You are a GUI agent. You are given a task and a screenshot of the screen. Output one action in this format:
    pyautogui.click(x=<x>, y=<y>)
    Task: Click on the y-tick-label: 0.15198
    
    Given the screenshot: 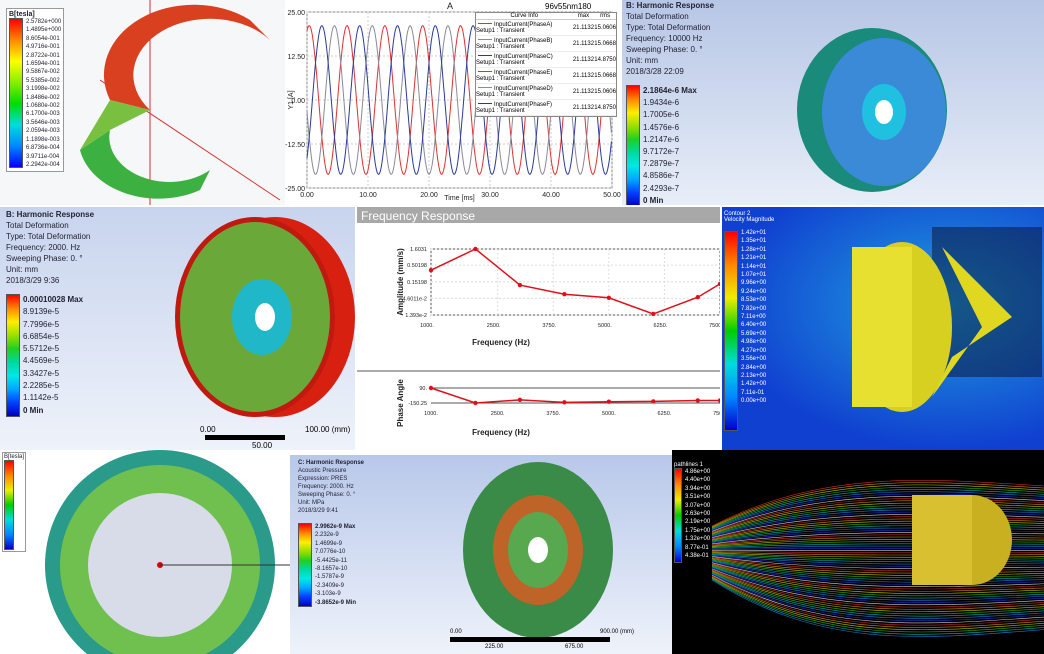 What is the action you would take?
    pyautogui.click(x=417, y=283)
    